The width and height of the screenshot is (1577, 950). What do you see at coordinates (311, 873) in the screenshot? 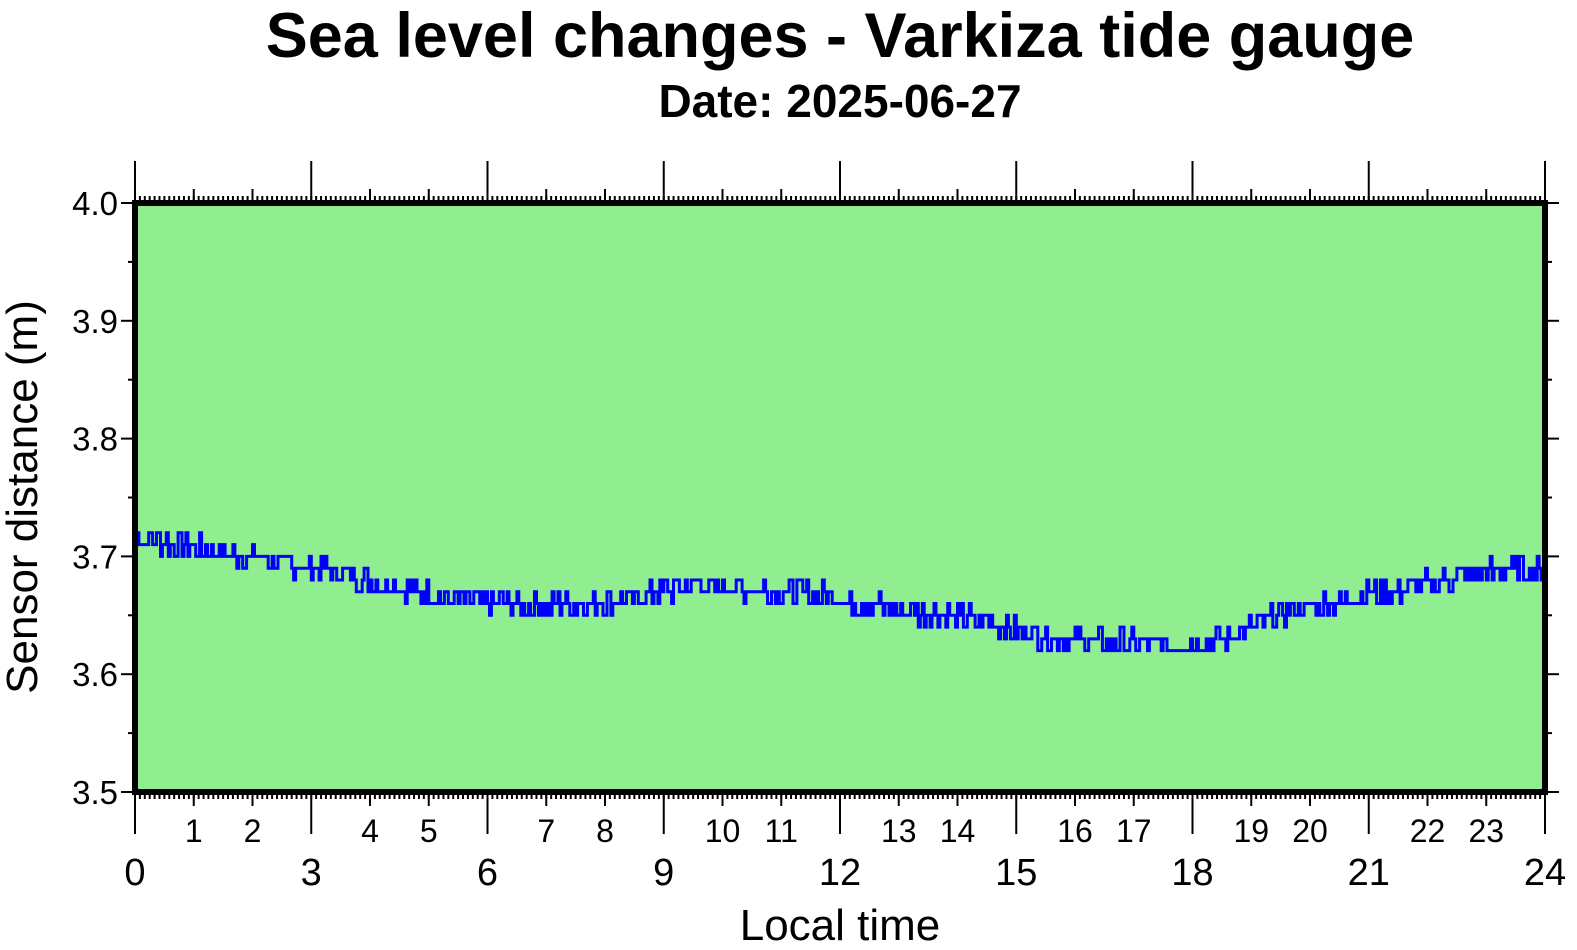
I see `x-major-tick-label: 3` at bounding box center [311, 873].